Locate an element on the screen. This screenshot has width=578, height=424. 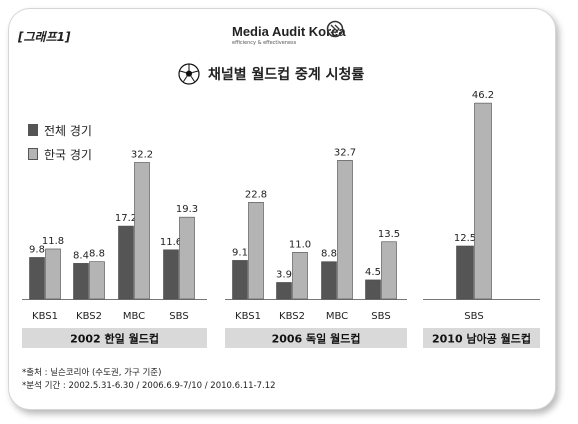
data-label: 4.5 is located at coordinates (373, 272).